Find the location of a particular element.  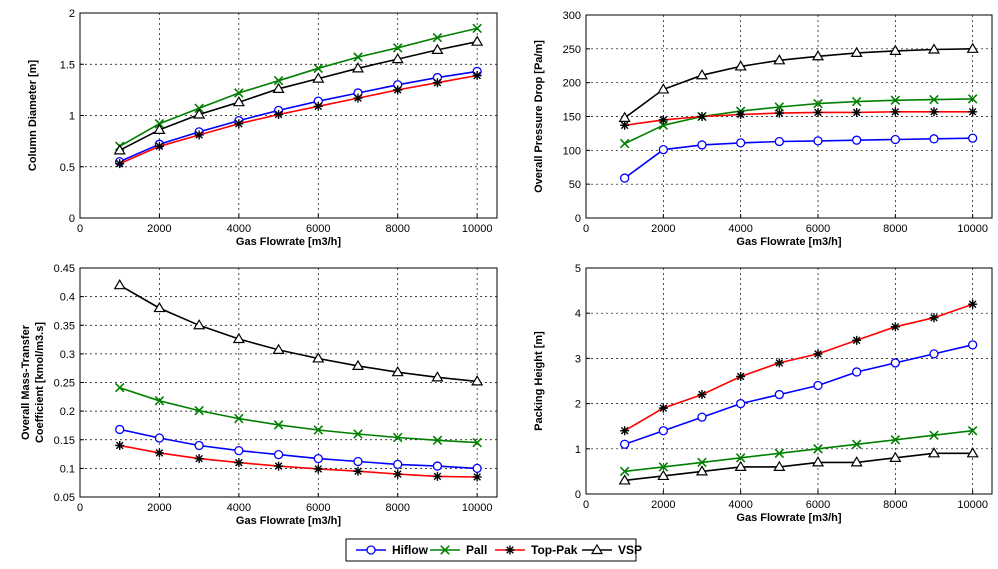

y-tick-label: 0.1 is located at coordinates (67, 469).